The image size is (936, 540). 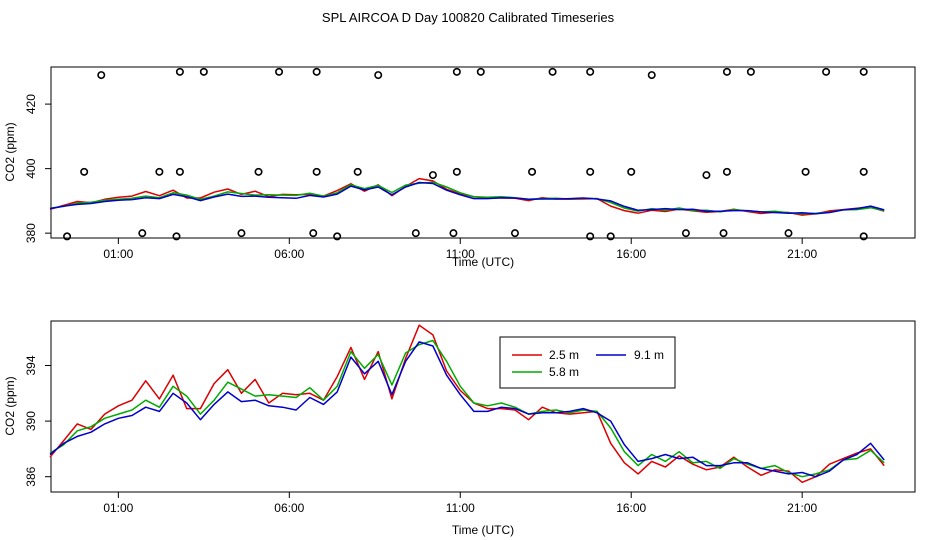 I want to click on bottom-x-axis: 01:00 06:00 11:00 16:00 21:00, so click(x=460, y=503).